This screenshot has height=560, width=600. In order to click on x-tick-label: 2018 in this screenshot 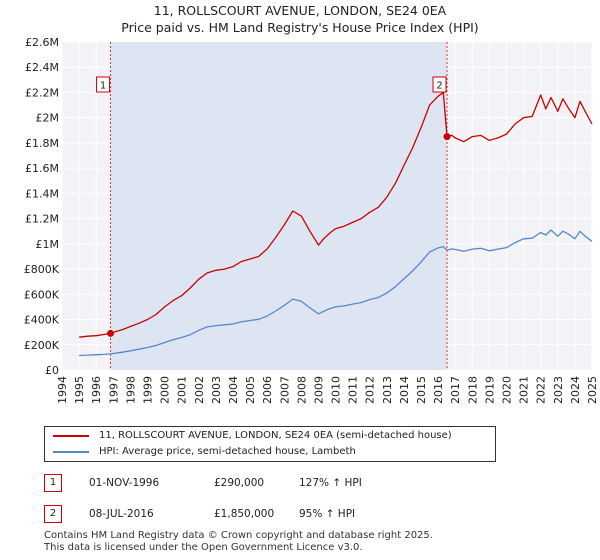, I will do `click(472, 390)`.